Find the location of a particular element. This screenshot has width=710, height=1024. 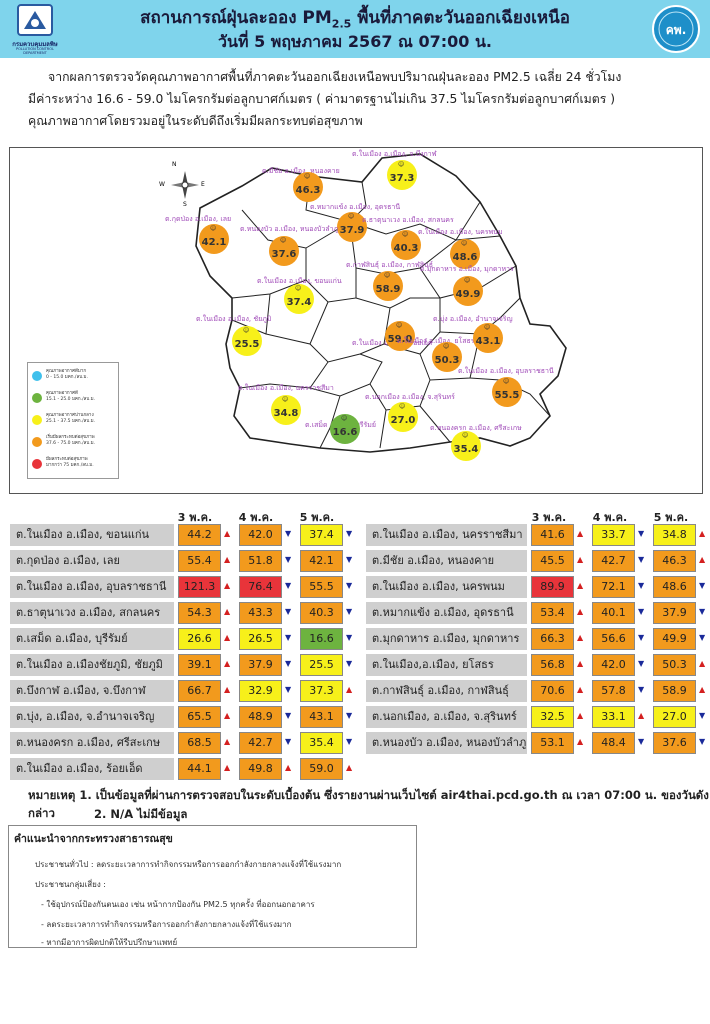

pm25-value-cell: 44.2 is located at coordinates (199, 535).